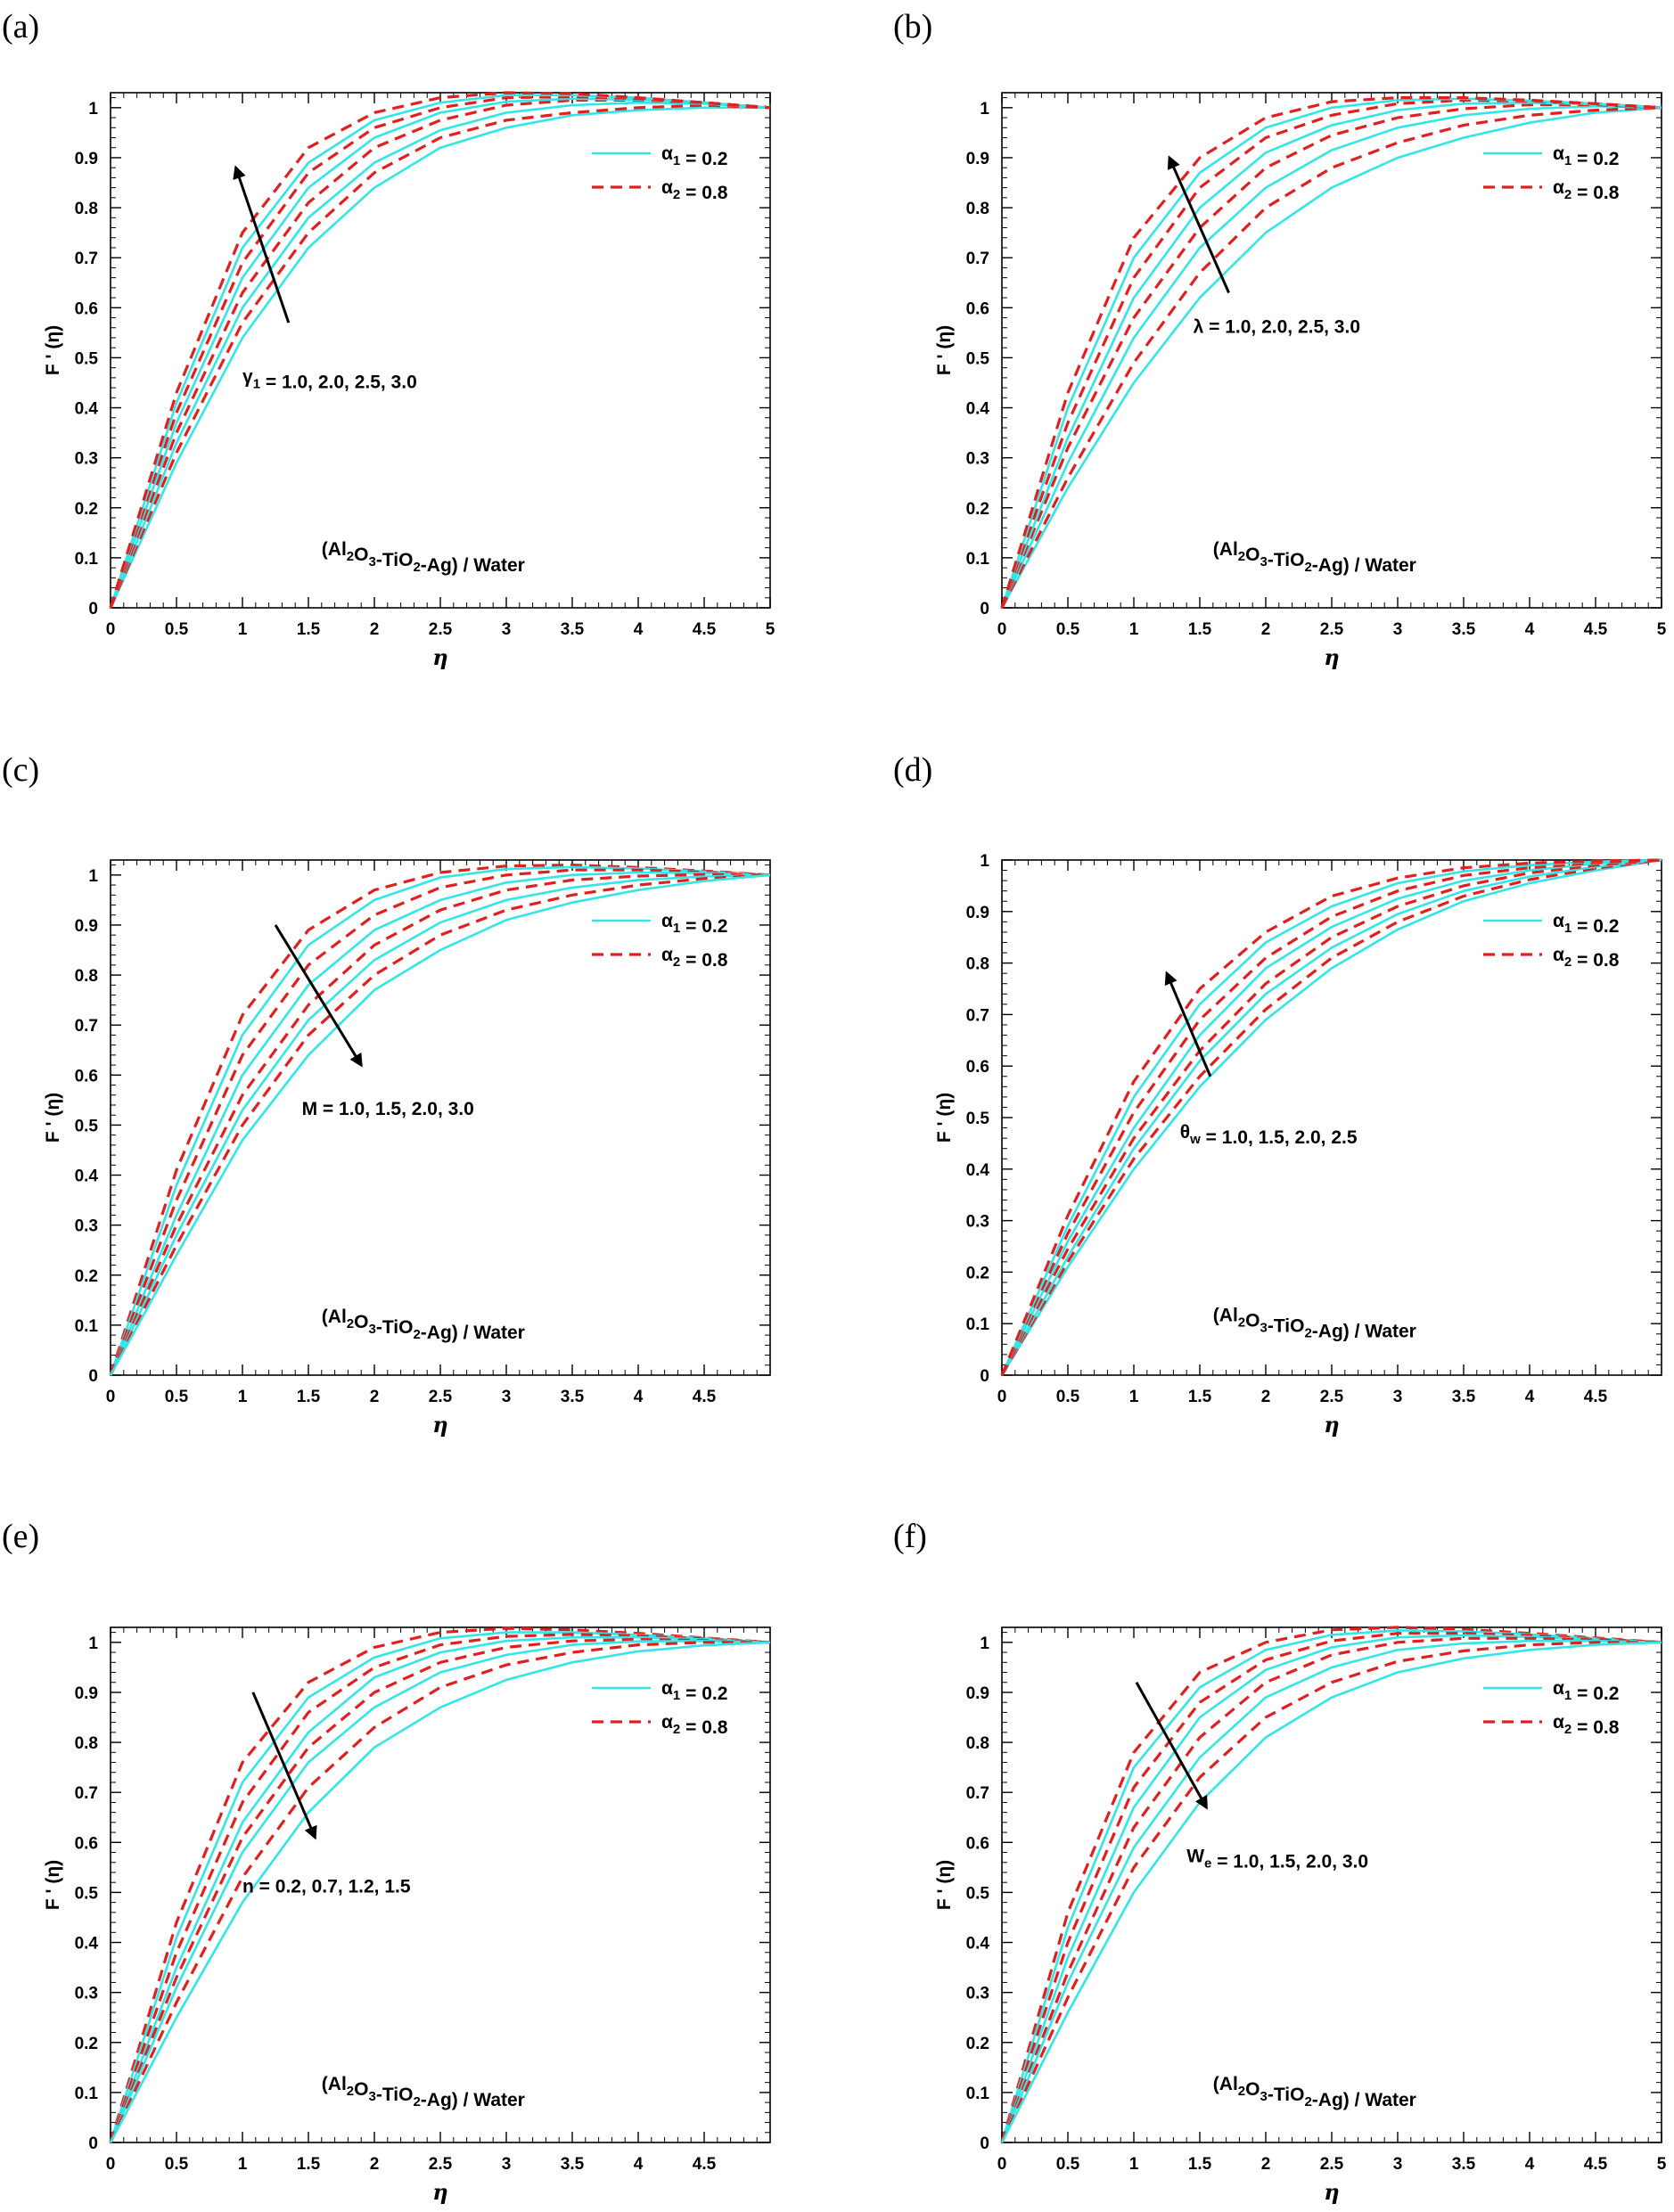  Describe the element at coordinates (1289, 1862) in the screenshot. I see `param-values: = 1.0, 1.5, 2.0, 3.0` at that location.